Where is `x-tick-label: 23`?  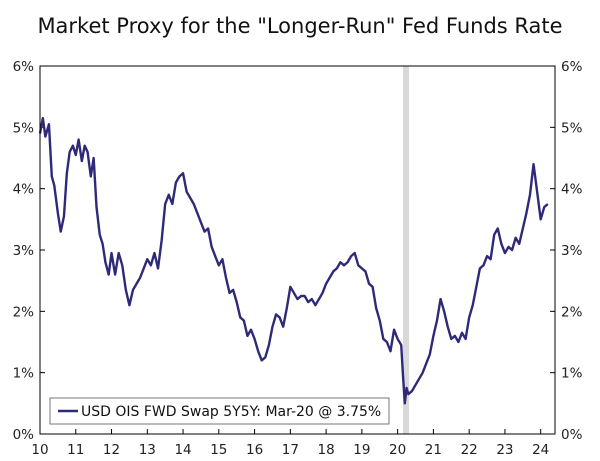
x-tick-label: 23 is located at coordinates (504, 450).